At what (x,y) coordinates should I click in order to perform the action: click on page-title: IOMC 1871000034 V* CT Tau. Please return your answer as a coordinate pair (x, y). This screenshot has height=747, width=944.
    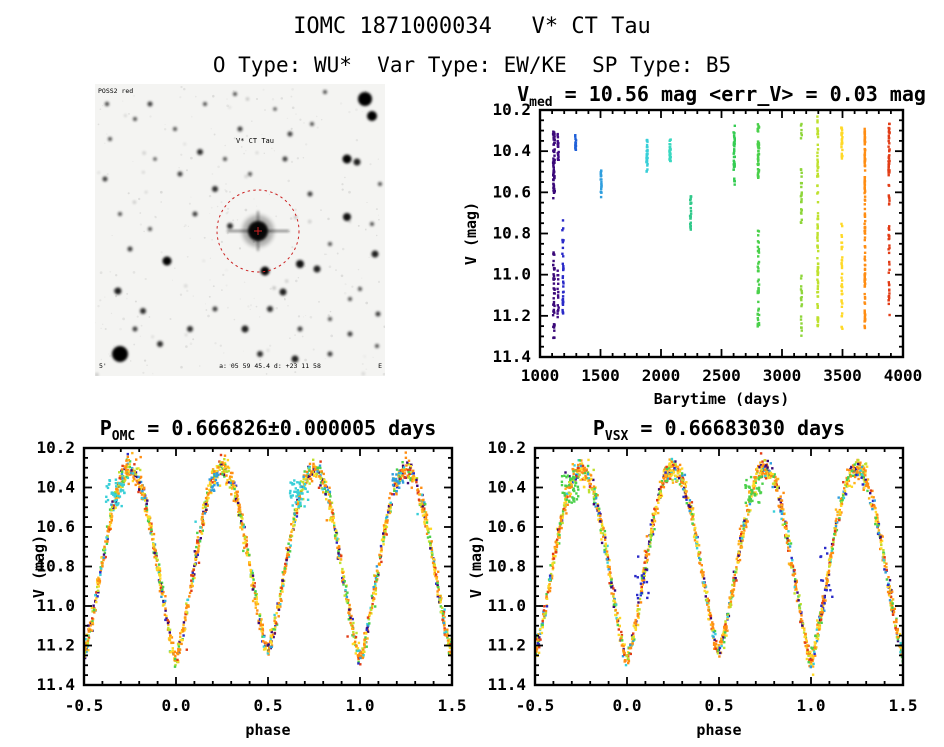
    Looking at the image, I should click on (472, 26).